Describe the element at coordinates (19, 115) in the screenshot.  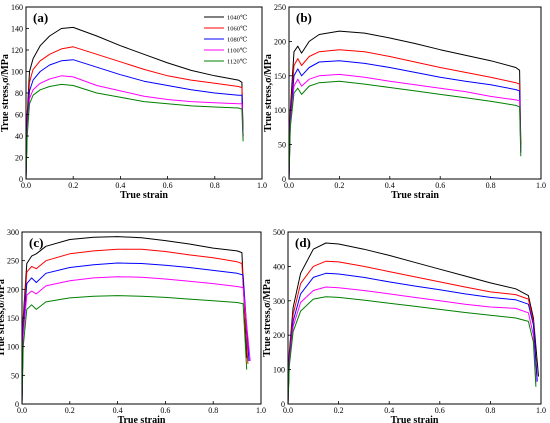
I see `y-tick-label: 60` at that location.